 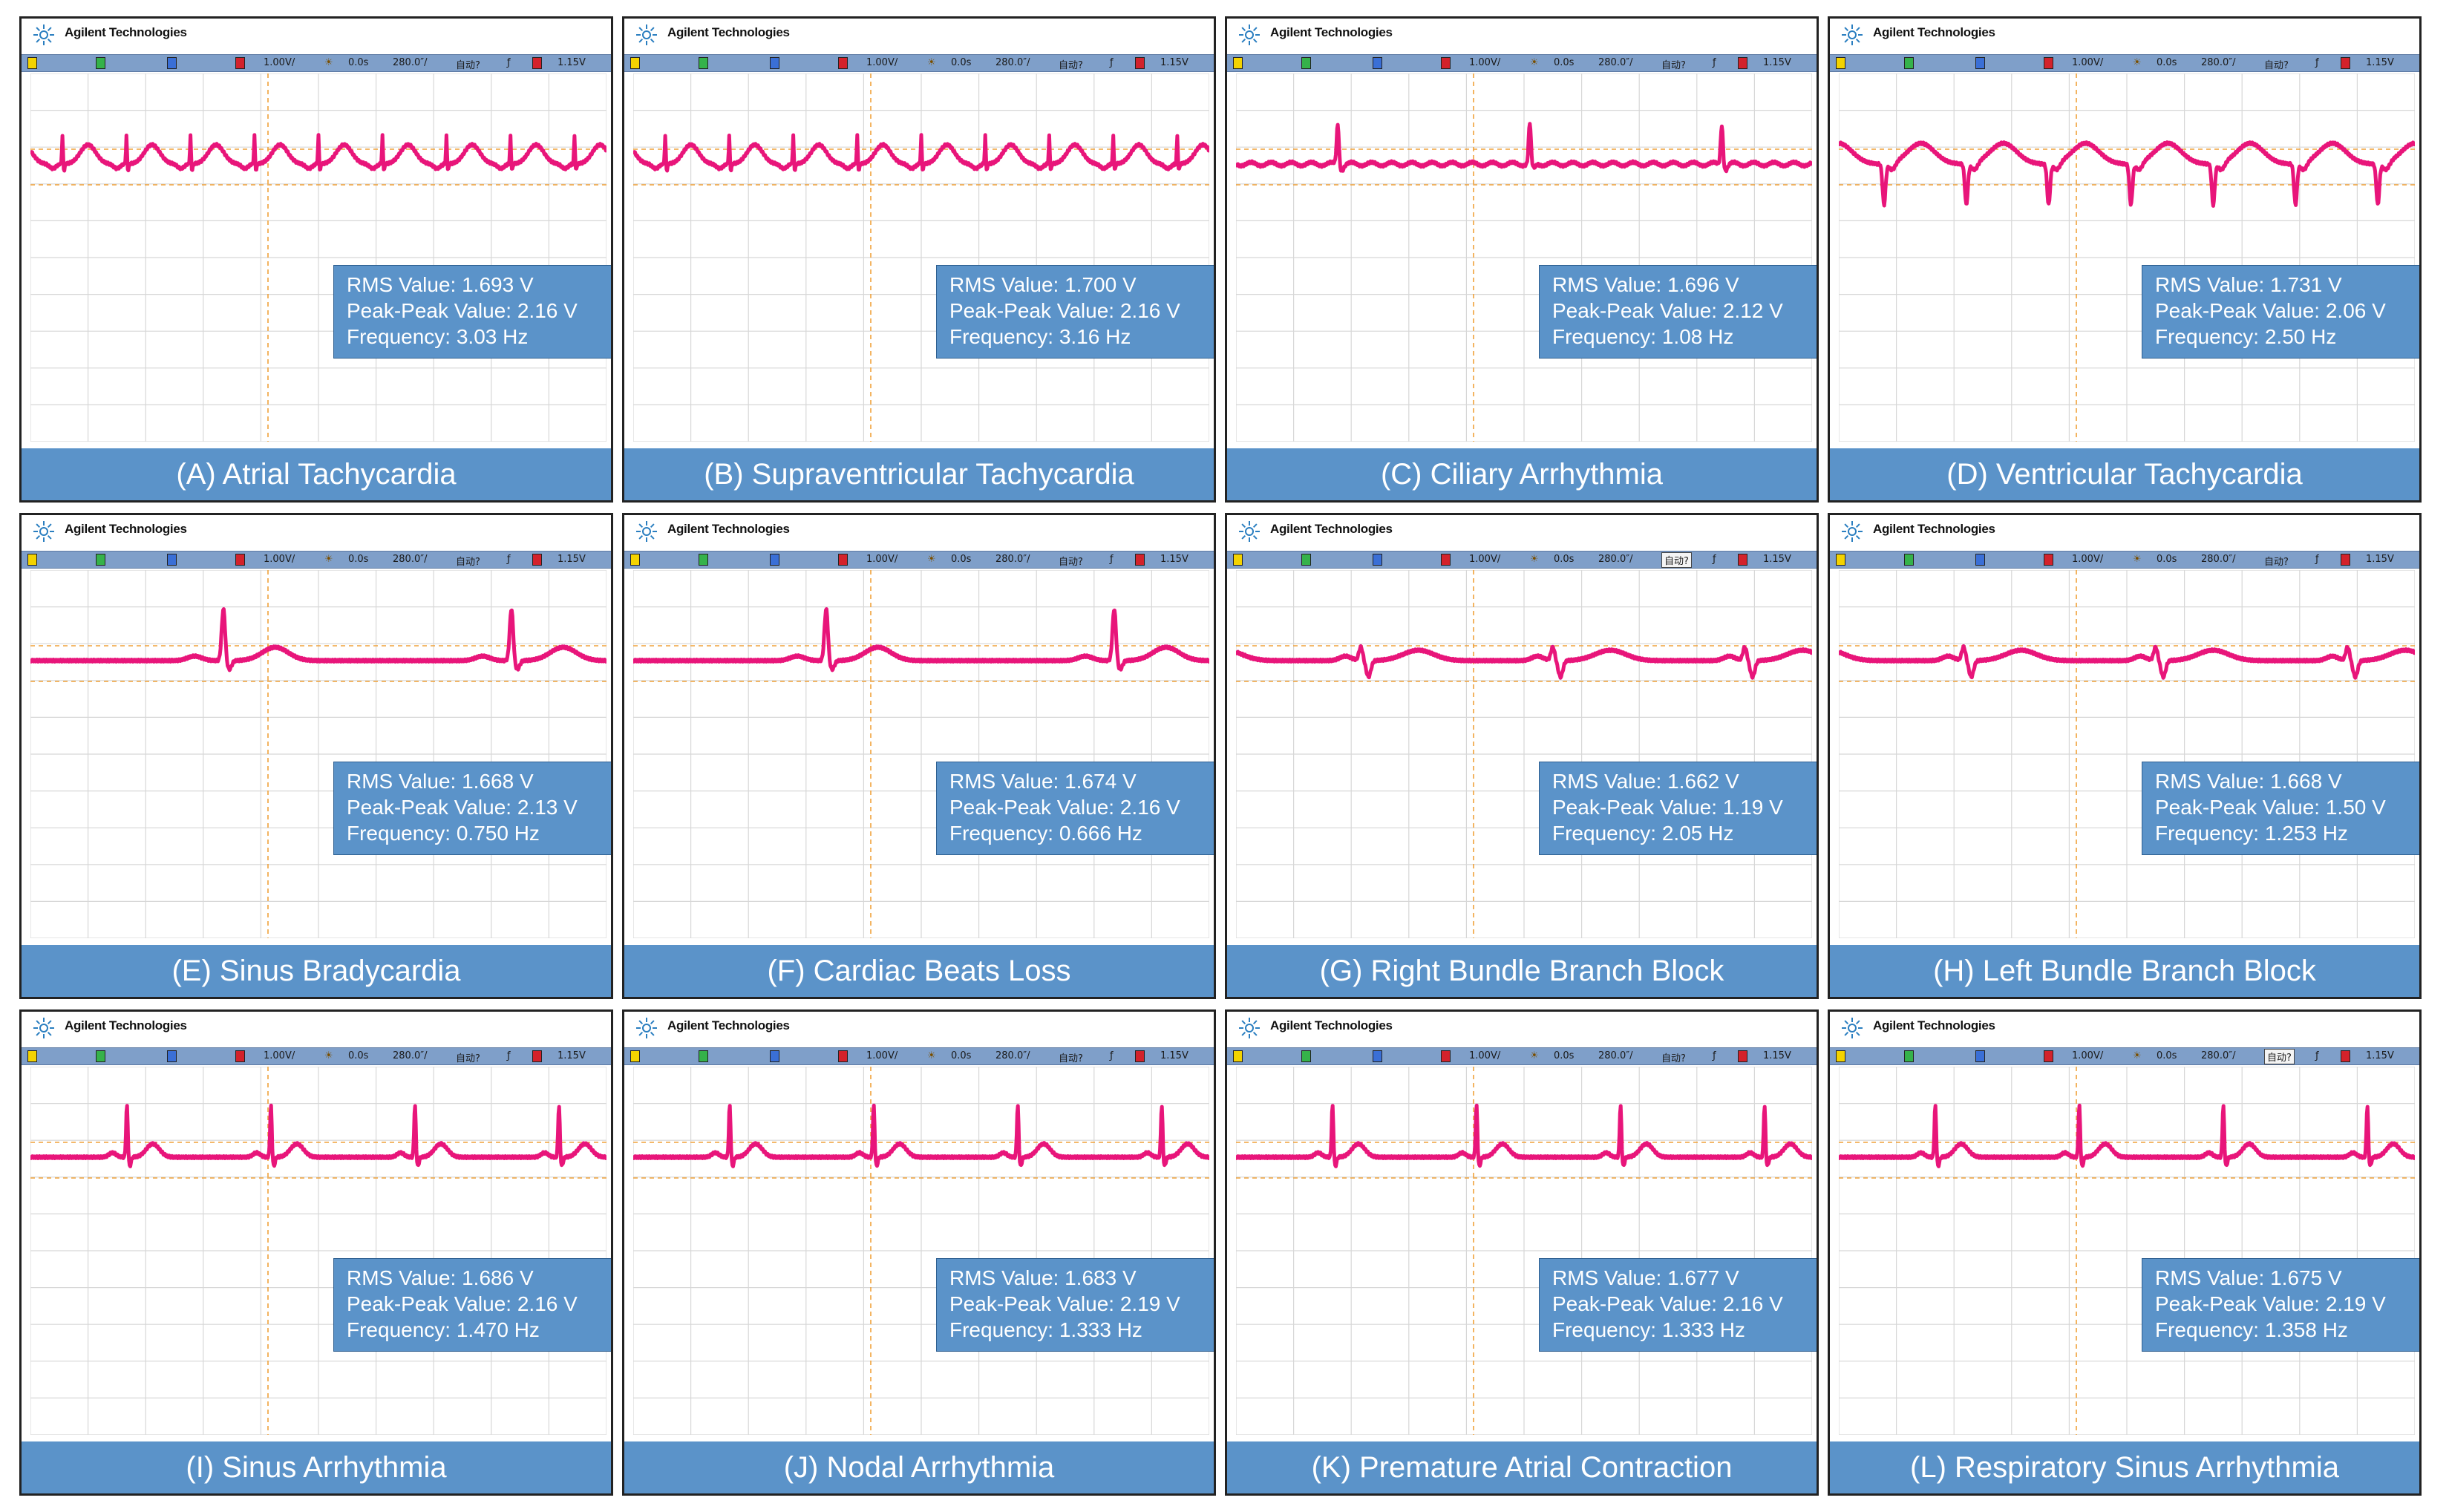 What do you see at coordinates (2287, 833) in the screenshot?
I see `frequency-readout: Frequency: 1.253 Hz` at bounding box center [2287, 833].